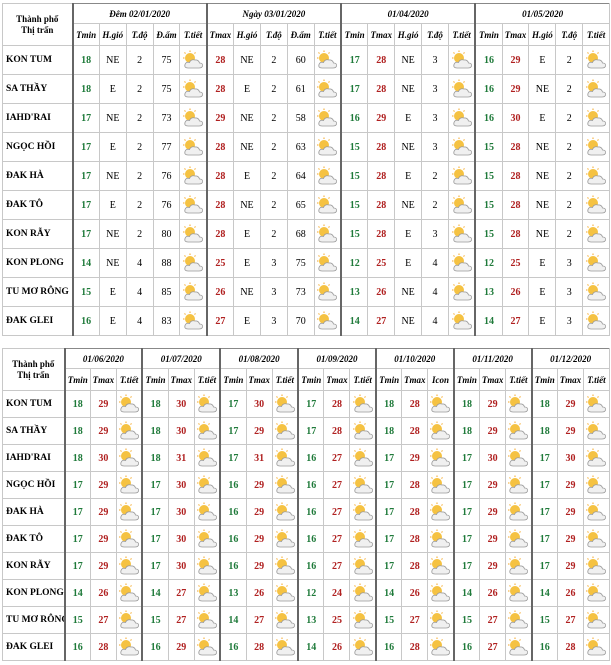 The image size is (611, 665). I want to click on cell: 16, so click(544, 647).